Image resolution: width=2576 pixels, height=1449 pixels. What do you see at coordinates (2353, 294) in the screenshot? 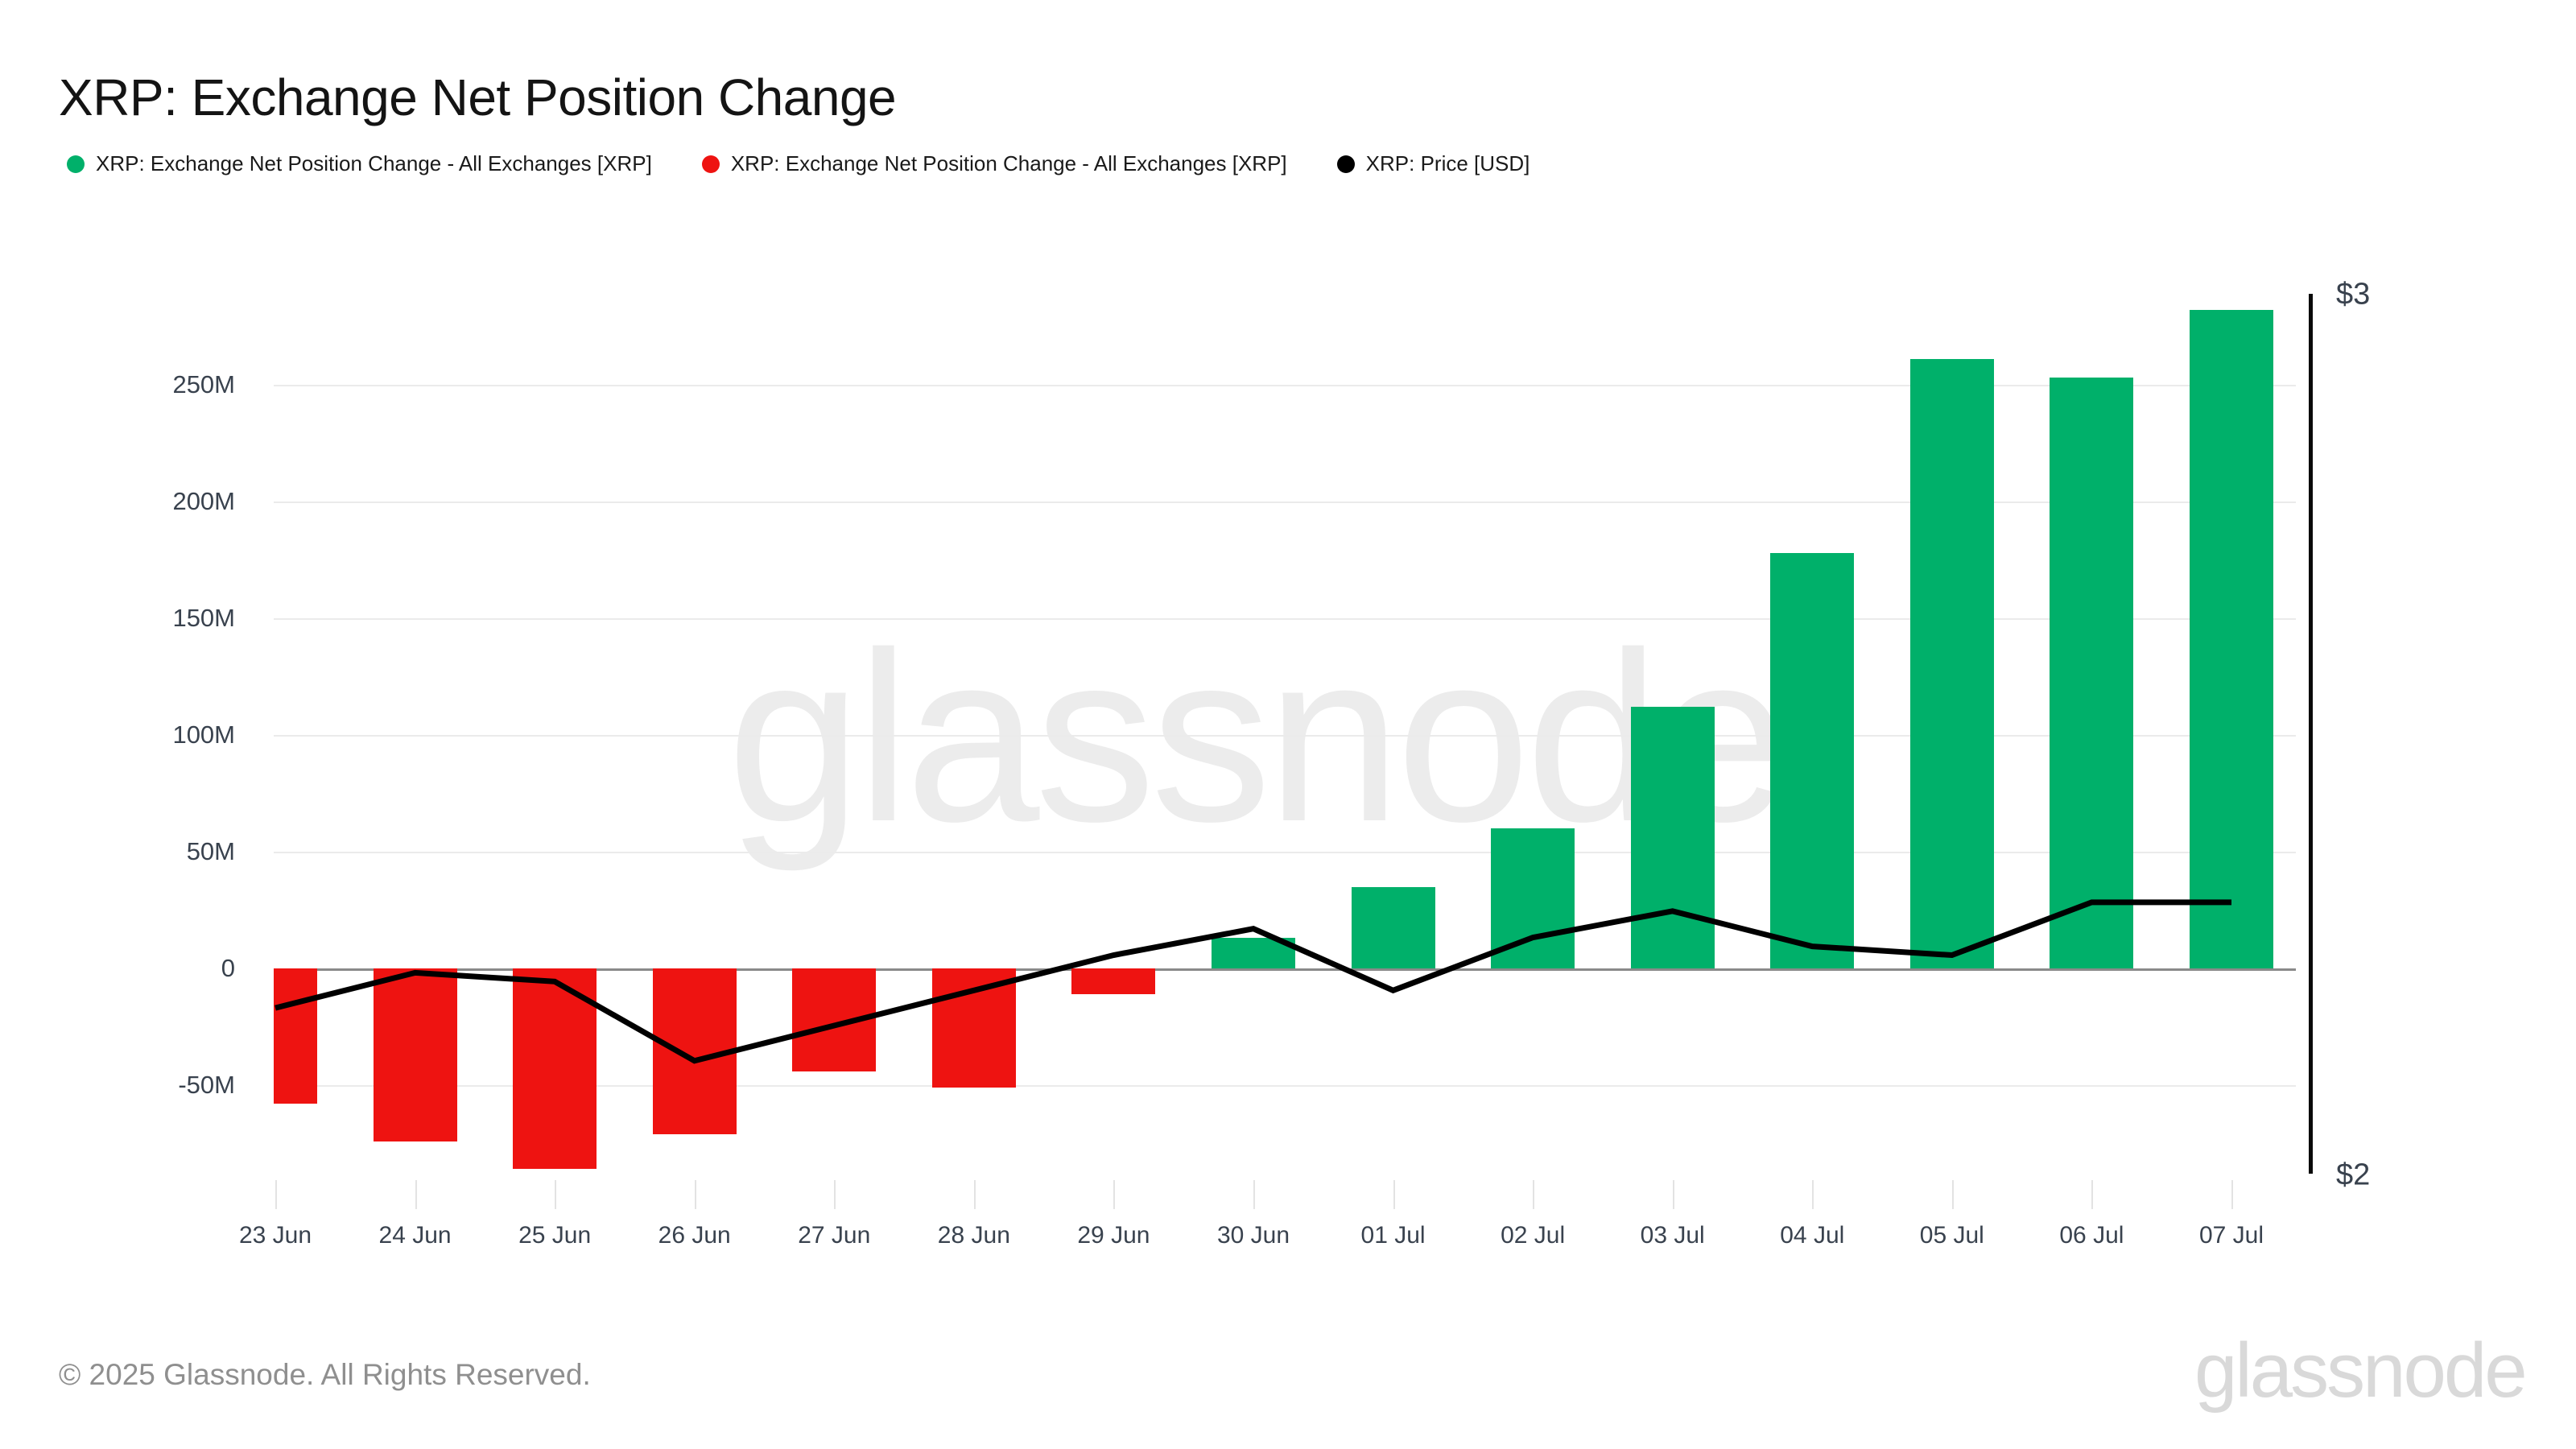
I see `price-axis-tick-label: $3` at bounding box center [2353, 294].